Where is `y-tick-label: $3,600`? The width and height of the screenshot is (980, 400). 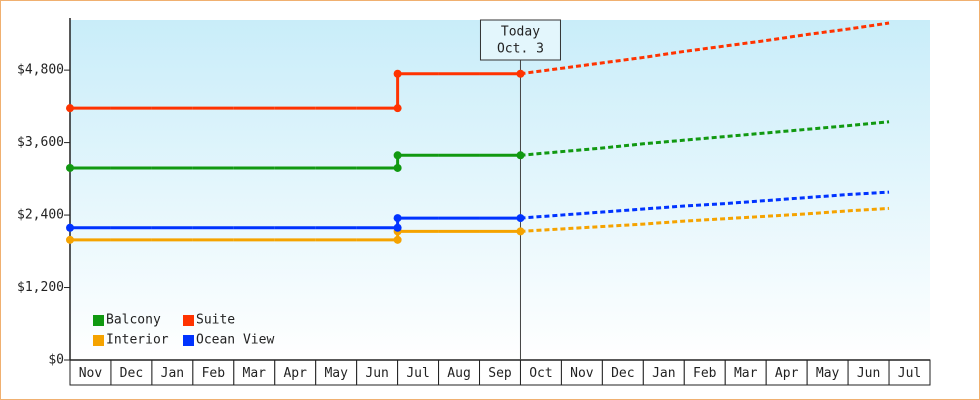 y-tick-label: $3,600 is located at coordinates (40, 142).